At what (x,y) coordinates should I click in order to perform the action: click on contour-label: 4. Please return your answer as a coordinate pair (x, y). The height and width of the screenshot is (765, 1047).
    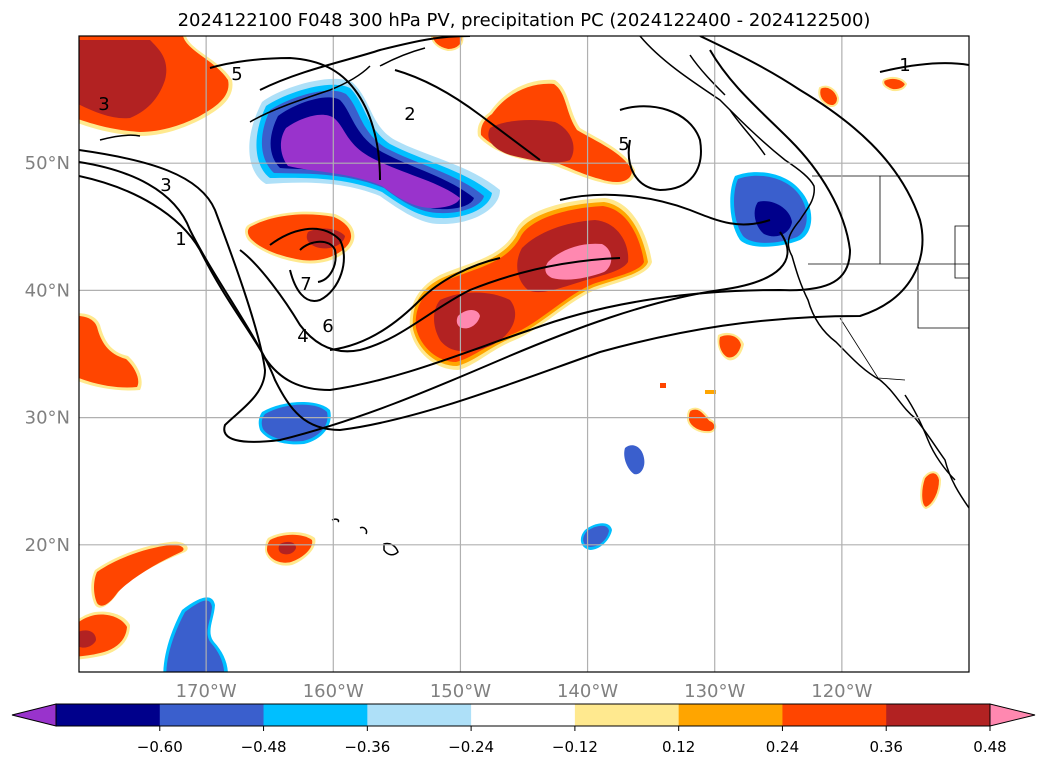
    Looking at the image, I should click on (302, 336).